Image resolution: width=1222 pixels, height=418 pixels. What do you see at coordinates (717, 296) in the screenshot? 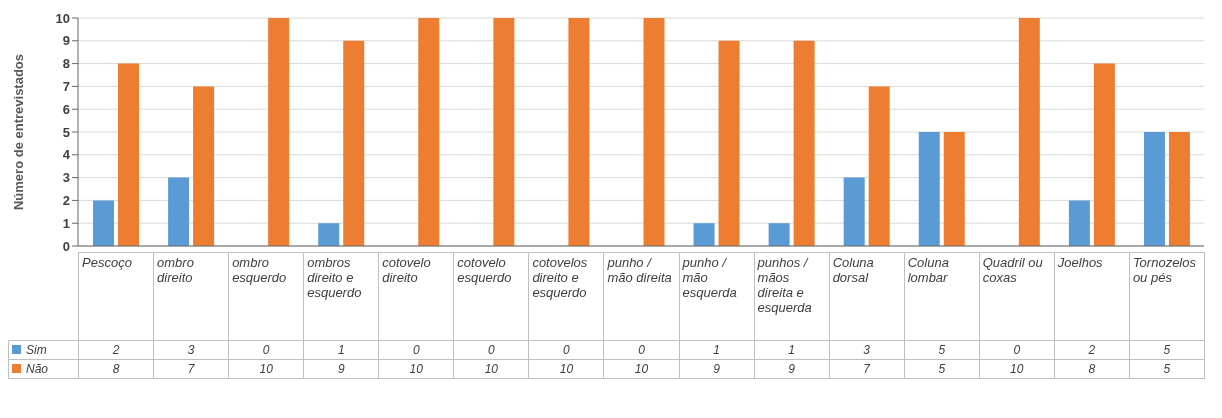
I see `x-tick-label: punho / mão esquerda` at bounding box center [717, 296].